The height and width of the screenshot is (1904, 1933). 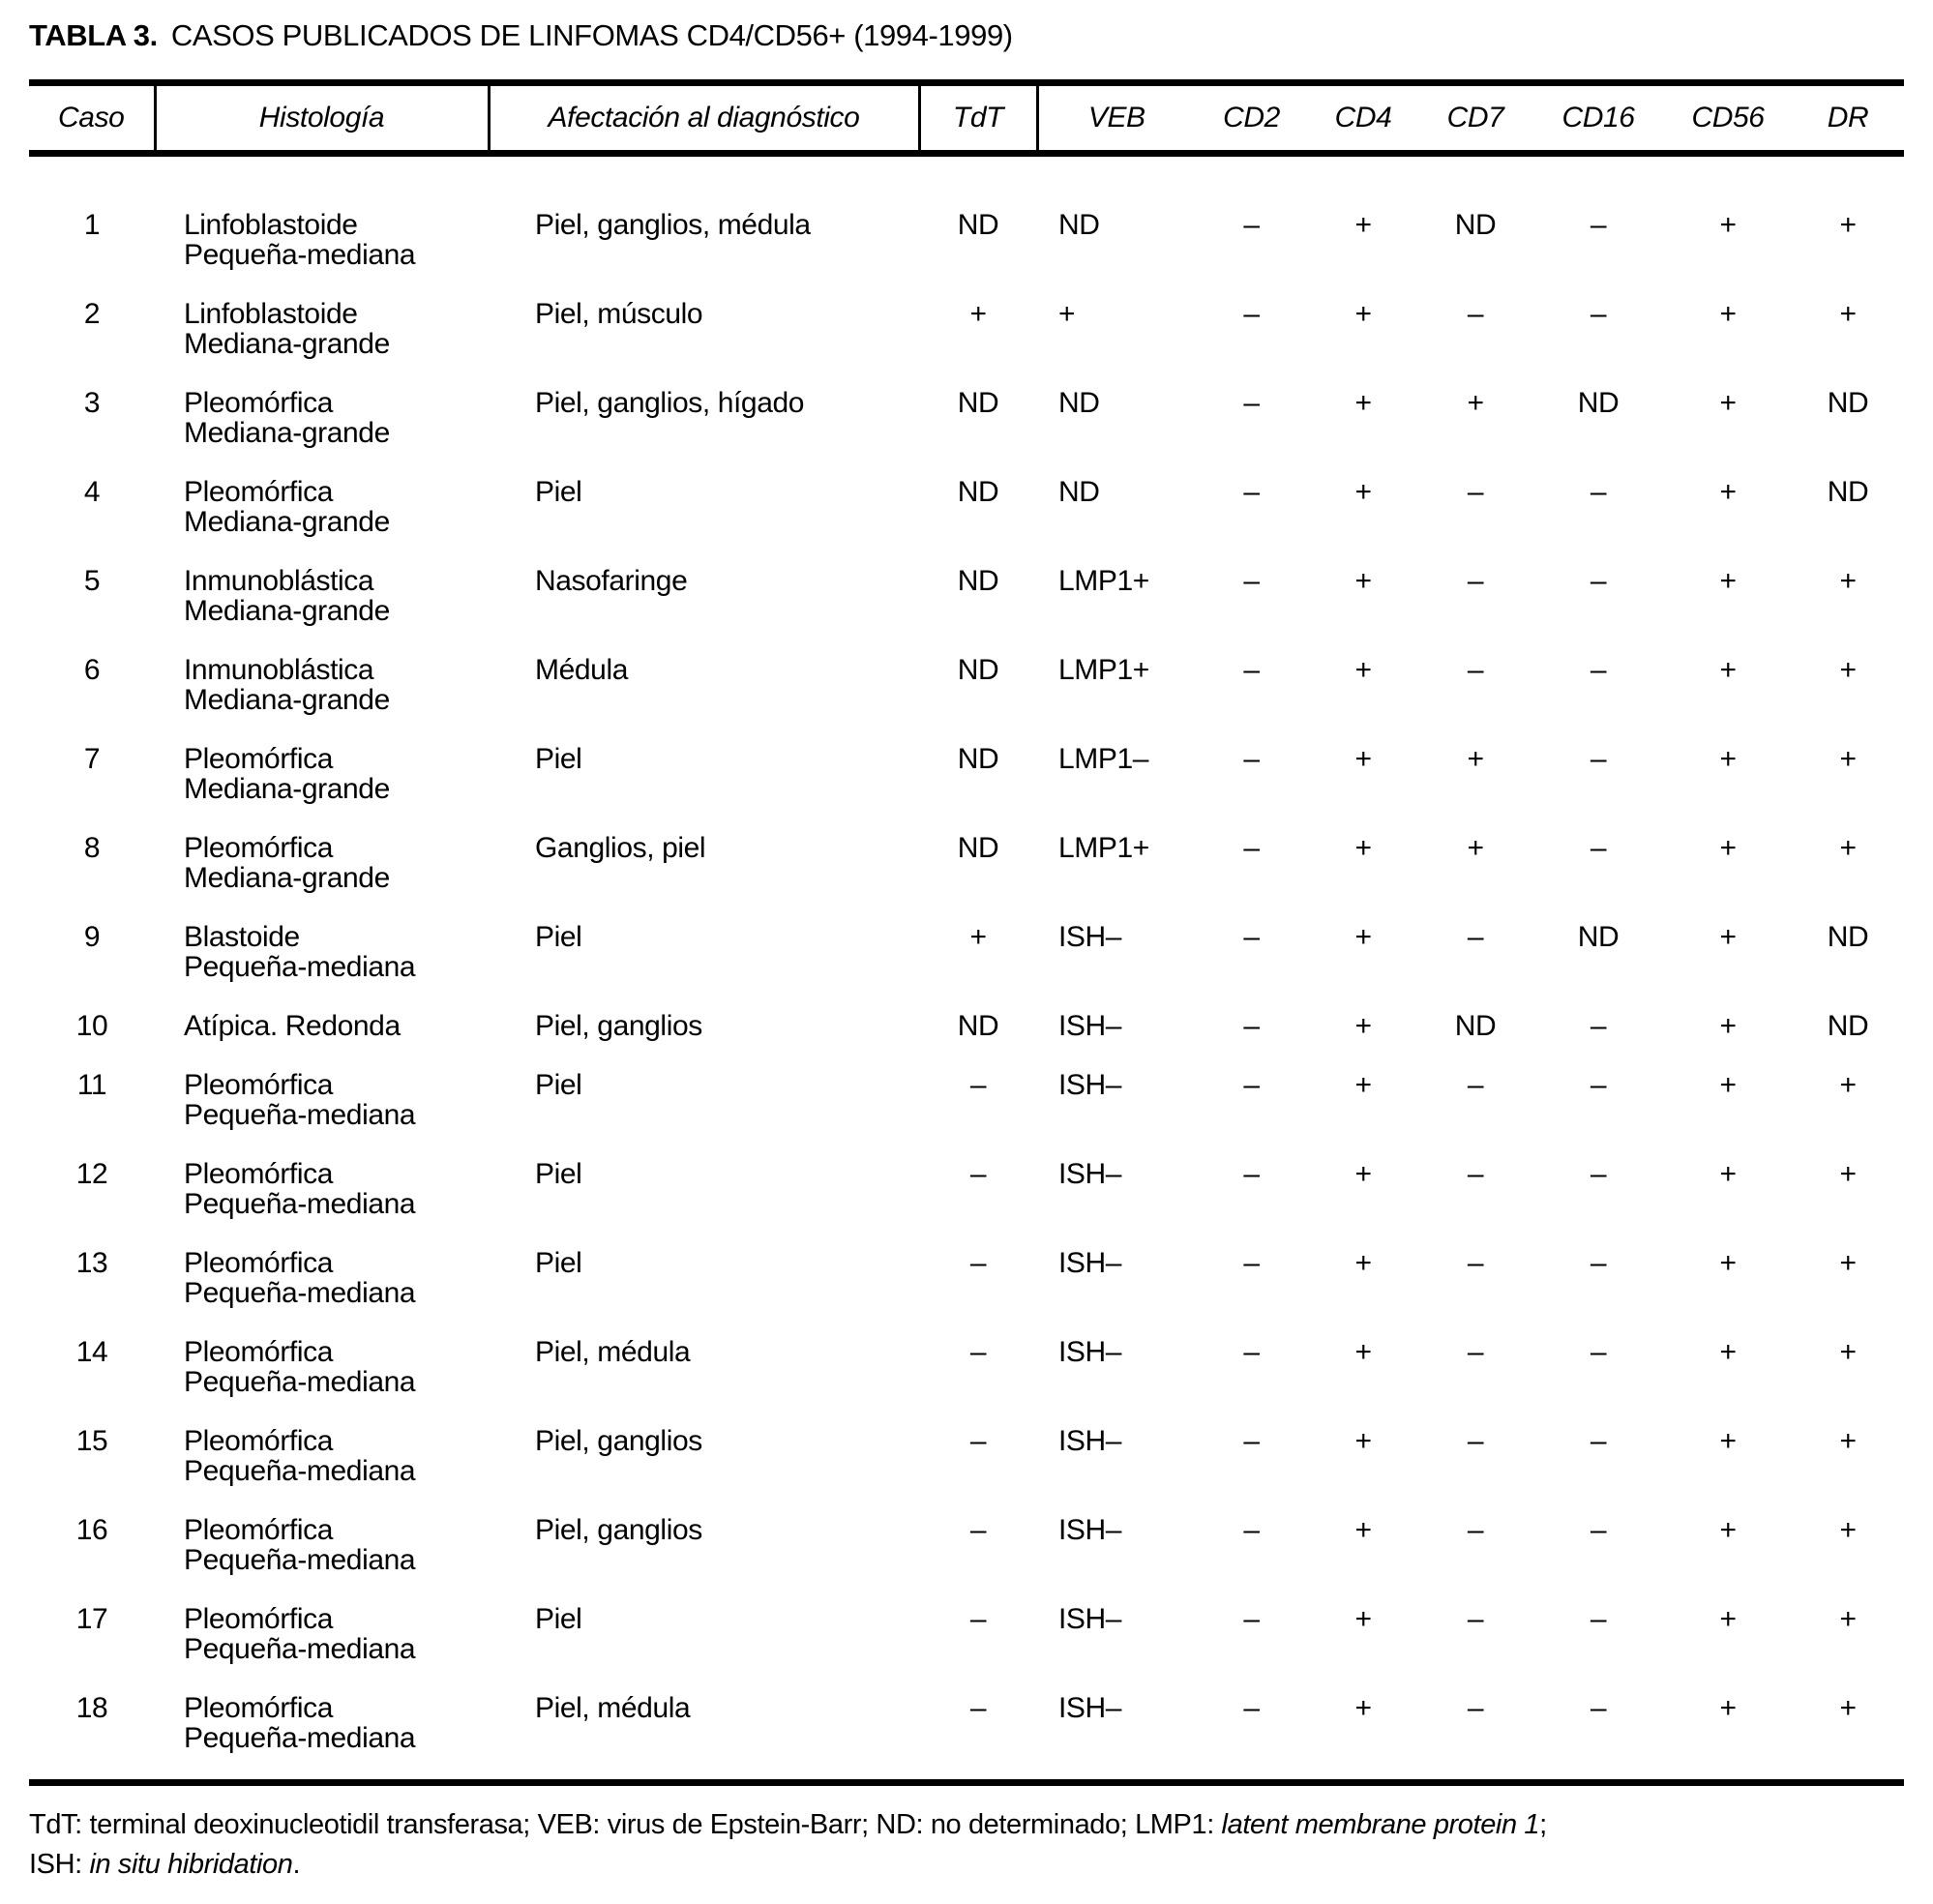 What do you see at coordinates (92, 314) in the screenshot?
I see `cell-caso: 2` at bounding box center [92, 314].